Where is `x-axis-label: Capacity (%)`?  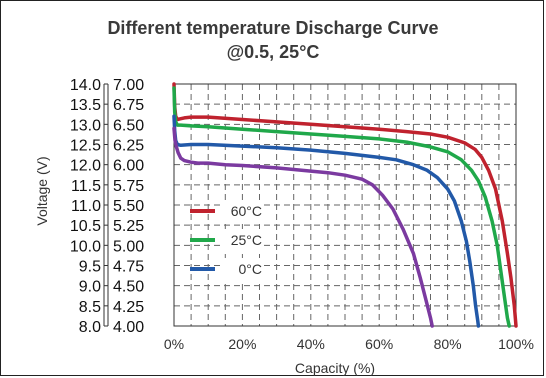 x-axis-label: Capacity (%) is located at coordinates (335, 368).